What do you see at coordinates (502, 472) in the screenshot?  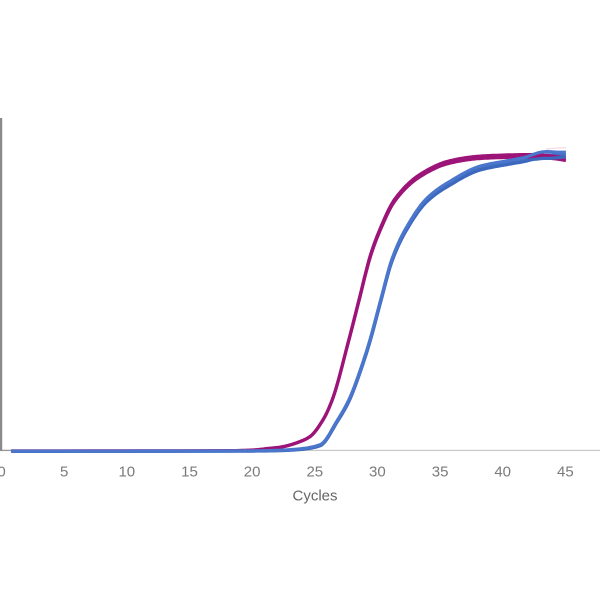 I see `svg-text: 40` at bounding box center [502, 472].